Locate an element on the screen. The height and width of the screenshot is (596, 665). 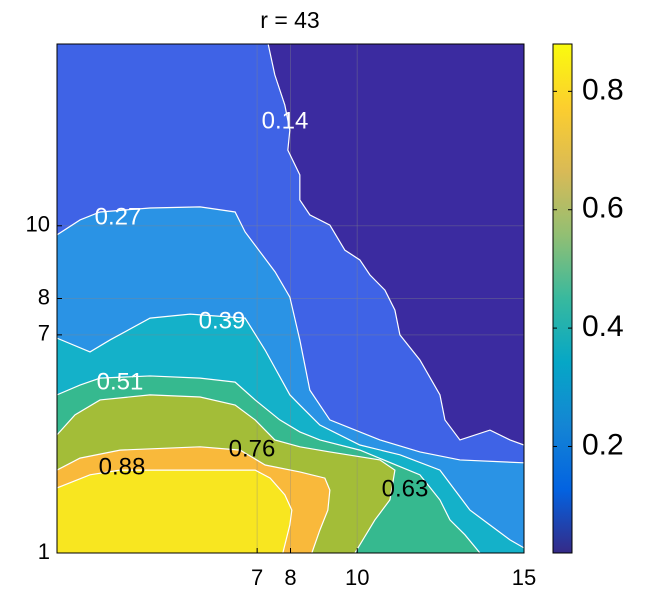
contour-label: 0.27 is located at coordinates (118, 216).